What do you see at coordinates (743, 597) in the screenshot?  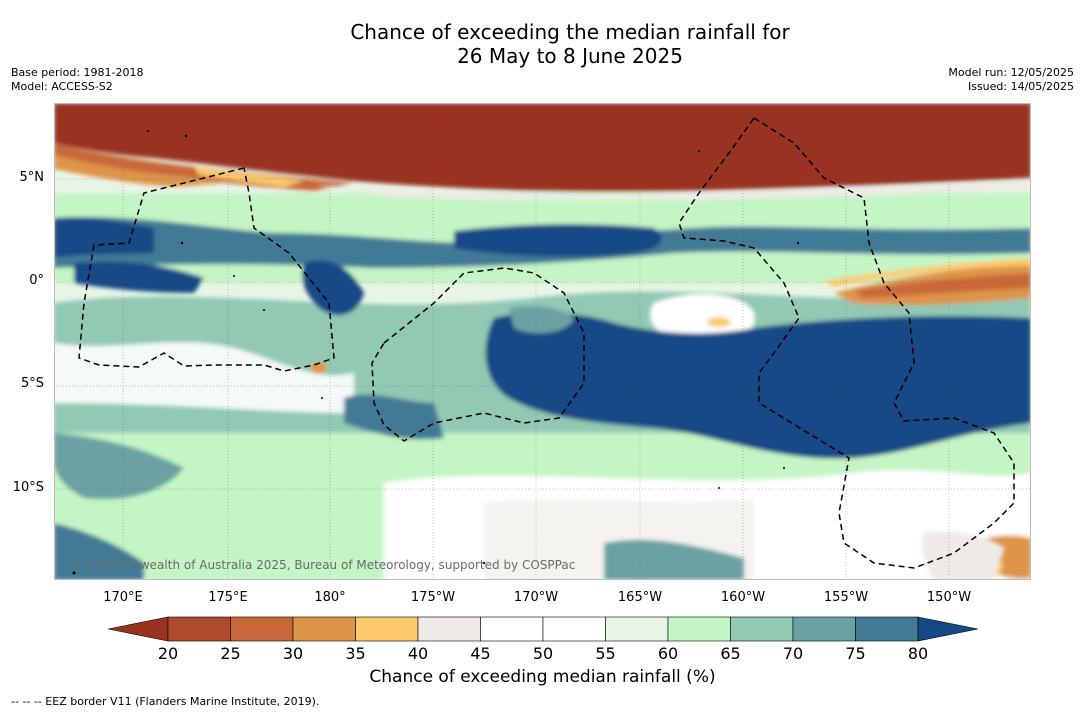 I see `lon-label-160w: 160°W` at bounding box center [743, 597].